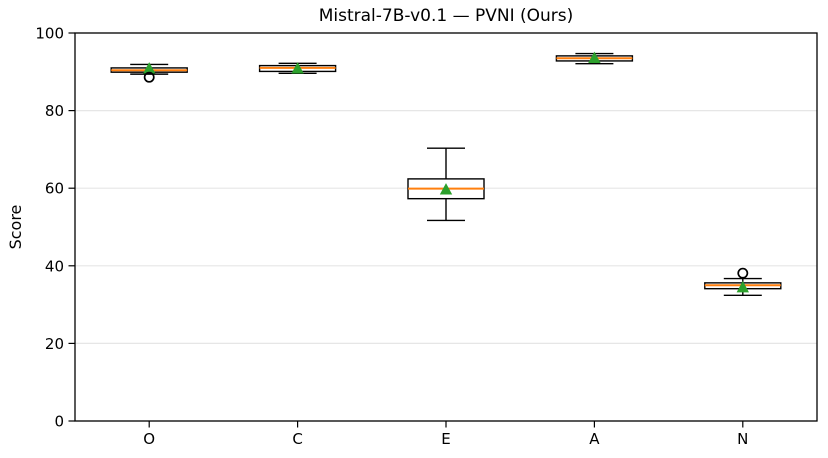 This screenshot has height=458, width=828. What do you see at coordinates (446, 16) in the screenshot?
I see `chart-title: Mistral-7B-v0.1 — PVNI (Ours)` at bounding box center [446, 16].